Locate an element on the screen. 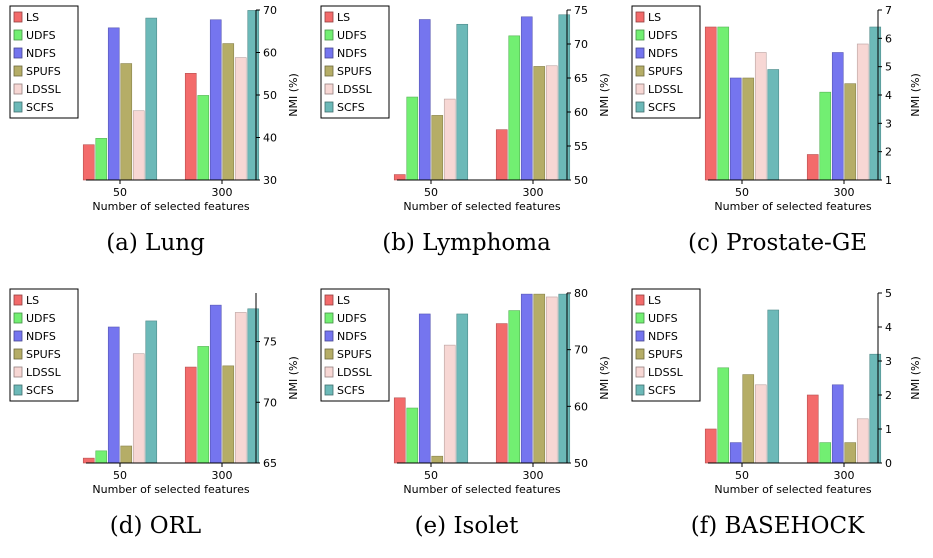 This screenshot has width=933, height=558. panel-caption: (c) Prostate-GE is located at coordinates (777, 243).